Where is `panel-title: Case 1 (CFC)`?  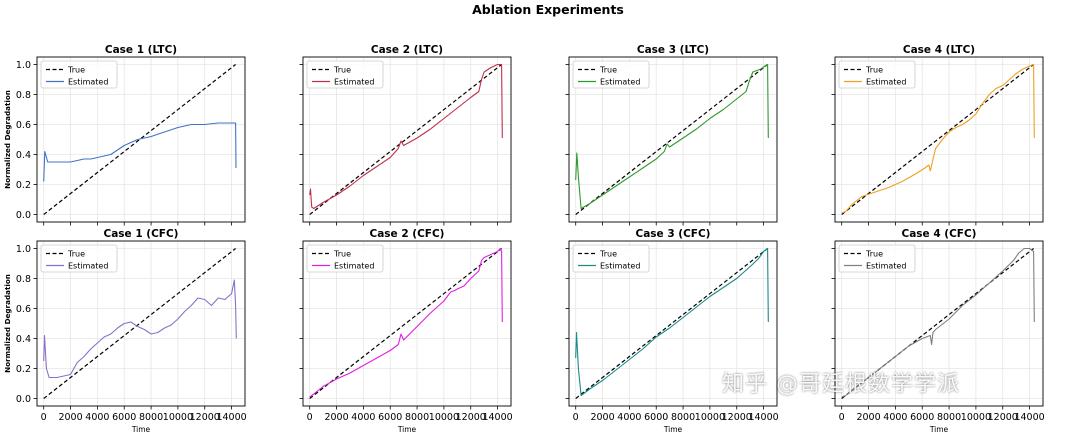
panel-title: Case 1 (CFC) is located at coordinates (141, 234).